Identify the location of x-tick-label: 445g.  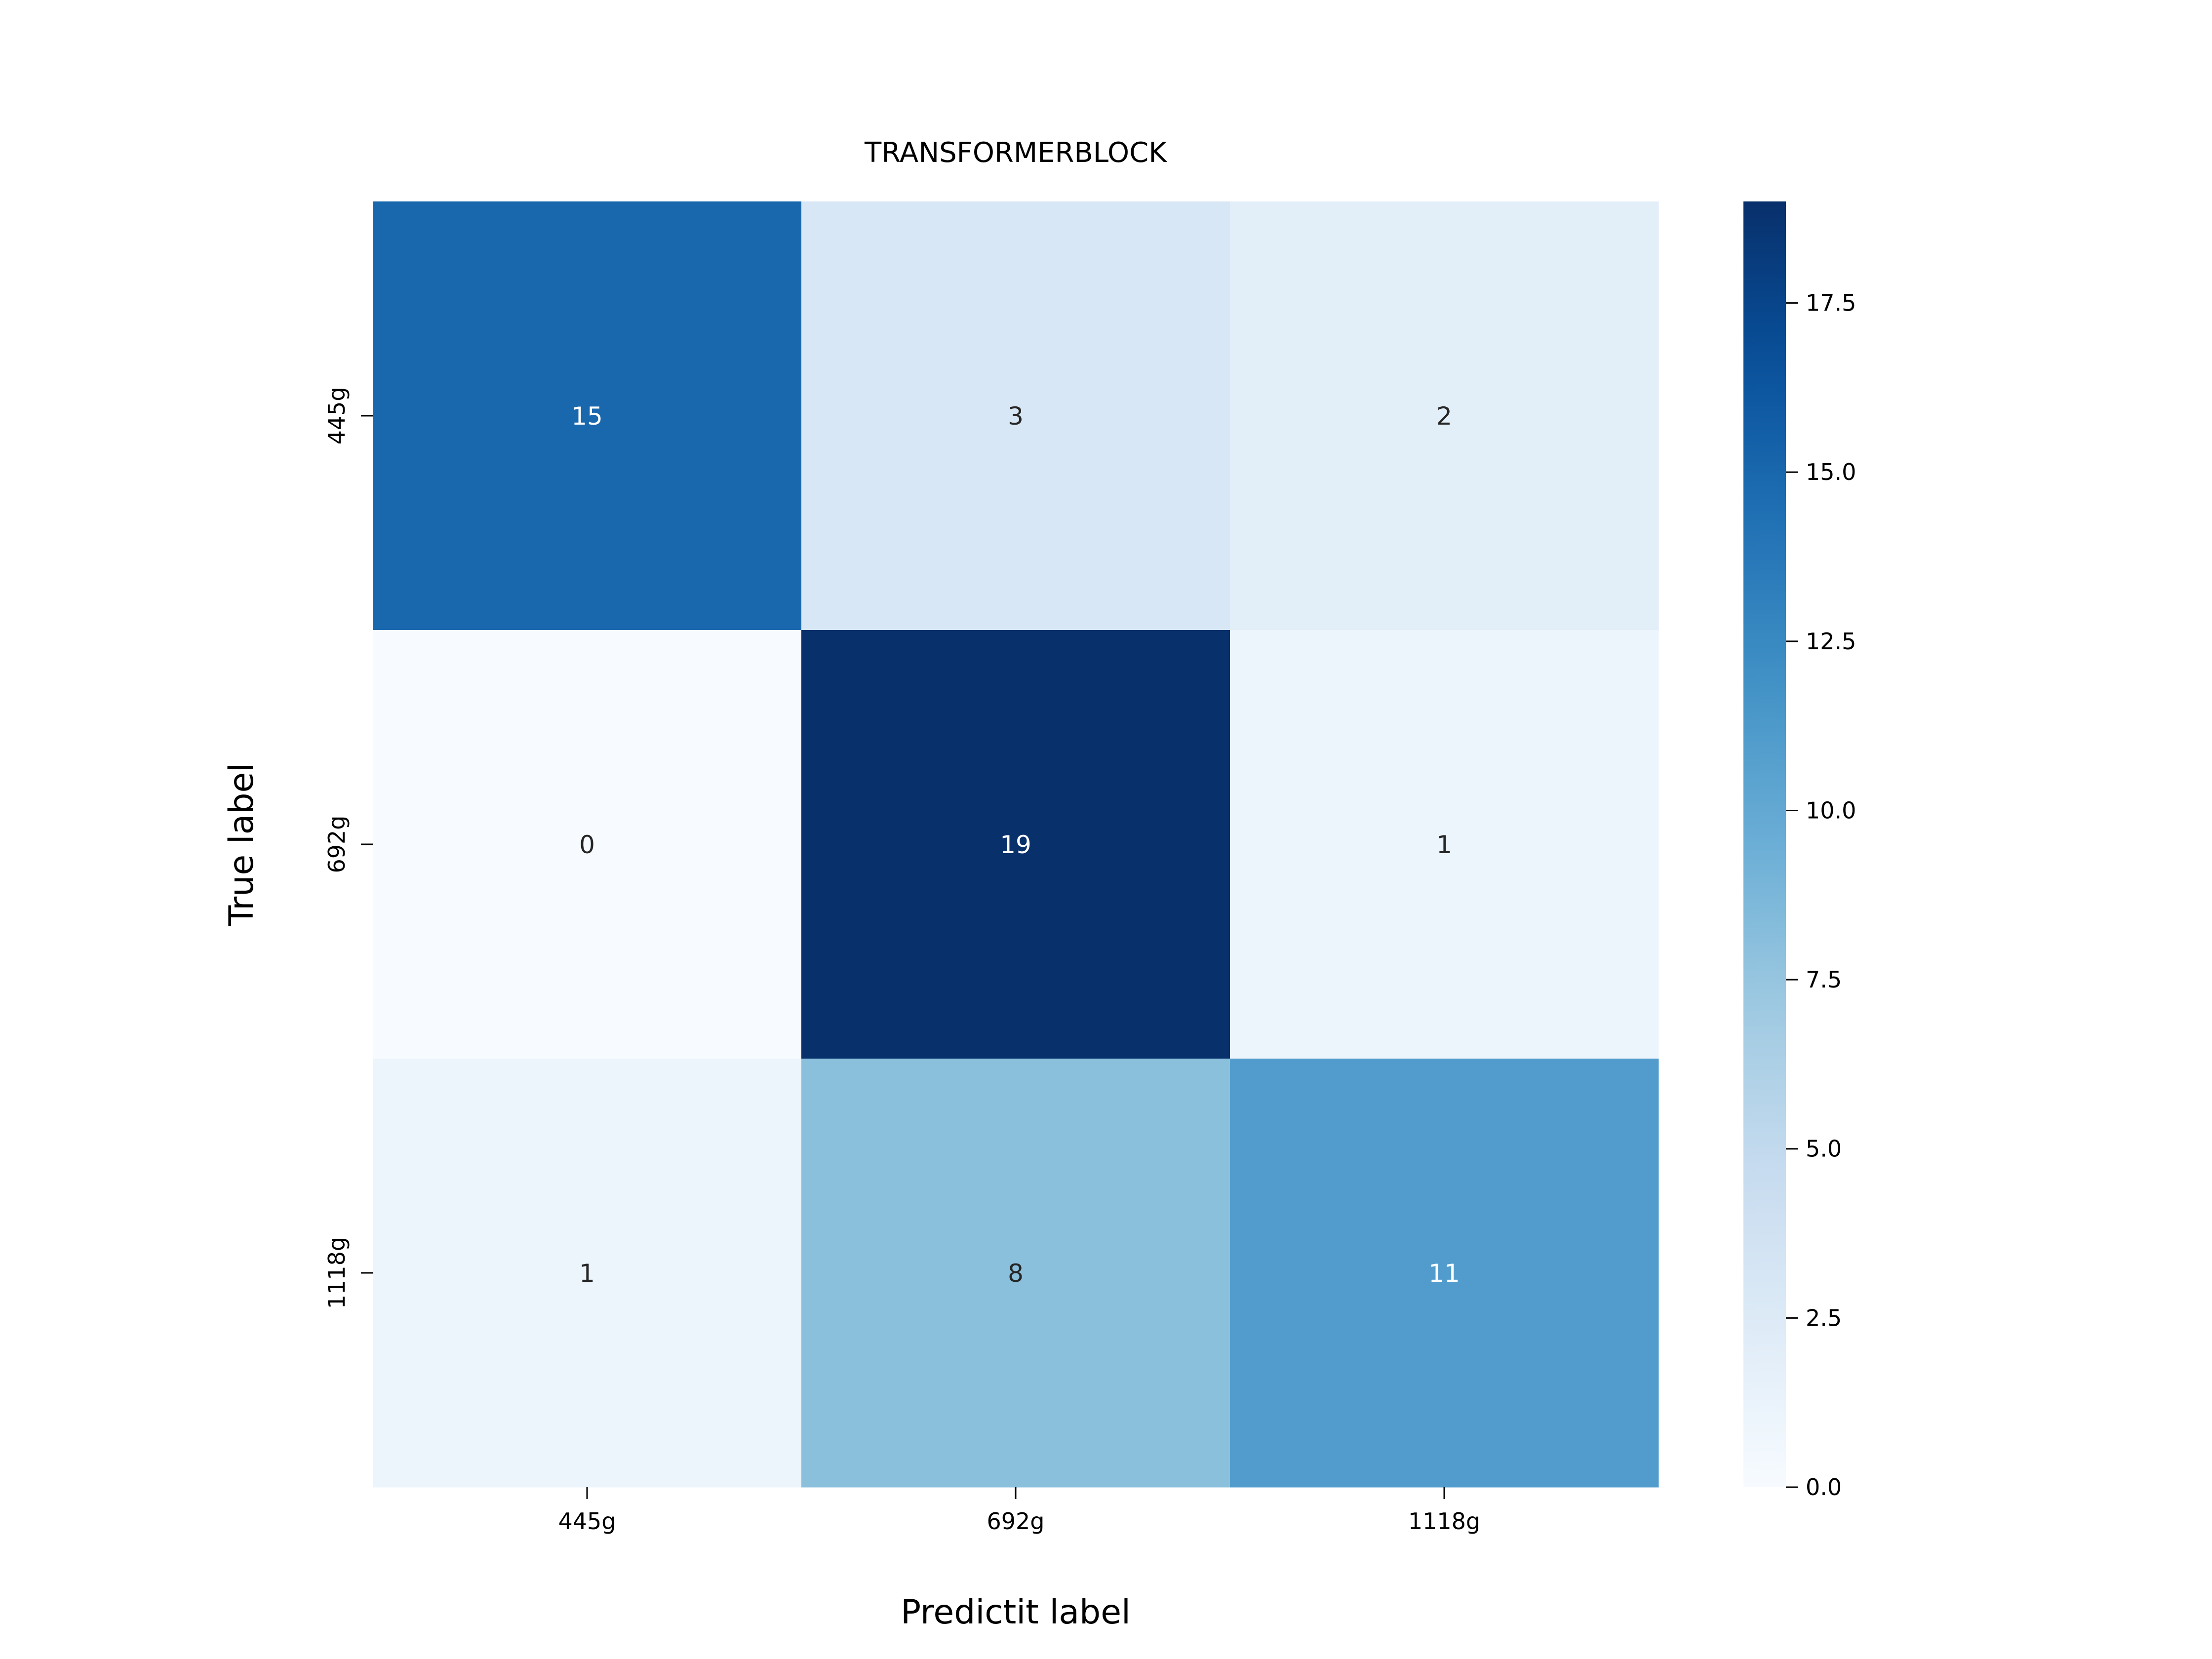
(587, 1522).